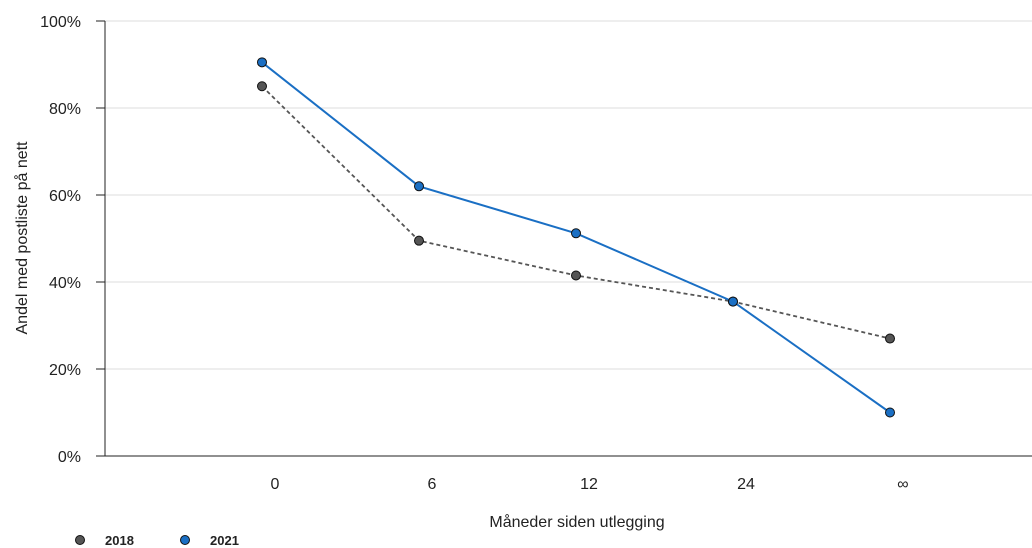  I want to click on x-tick-label: ∞, so click(902, 484).